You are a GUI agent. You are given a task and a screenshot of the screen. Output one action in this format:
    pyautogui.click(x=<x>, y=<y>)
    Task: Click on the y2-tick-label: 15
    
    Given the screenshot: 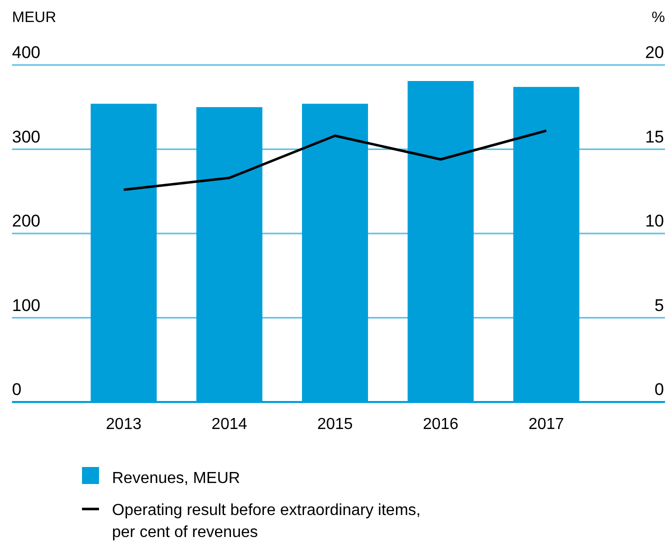 What is the action you would take?
    pyautogui.click(x=654, y=136)
    